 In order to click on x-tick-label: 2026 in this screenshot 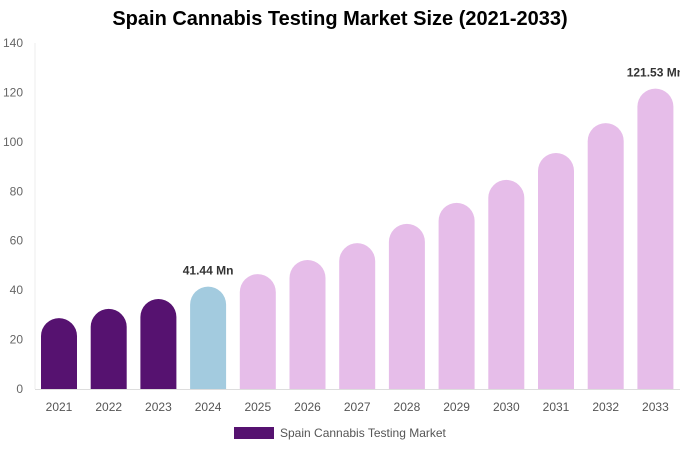, I will do `click(307, 407)`.